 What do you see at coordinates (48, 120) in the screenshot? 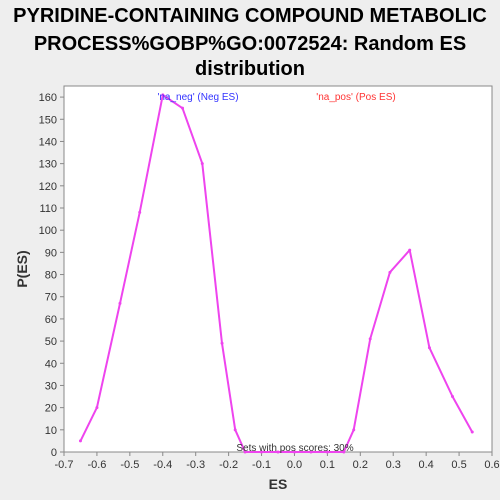
I see `y-tick-label: 150` at bounding box center [48, 120].